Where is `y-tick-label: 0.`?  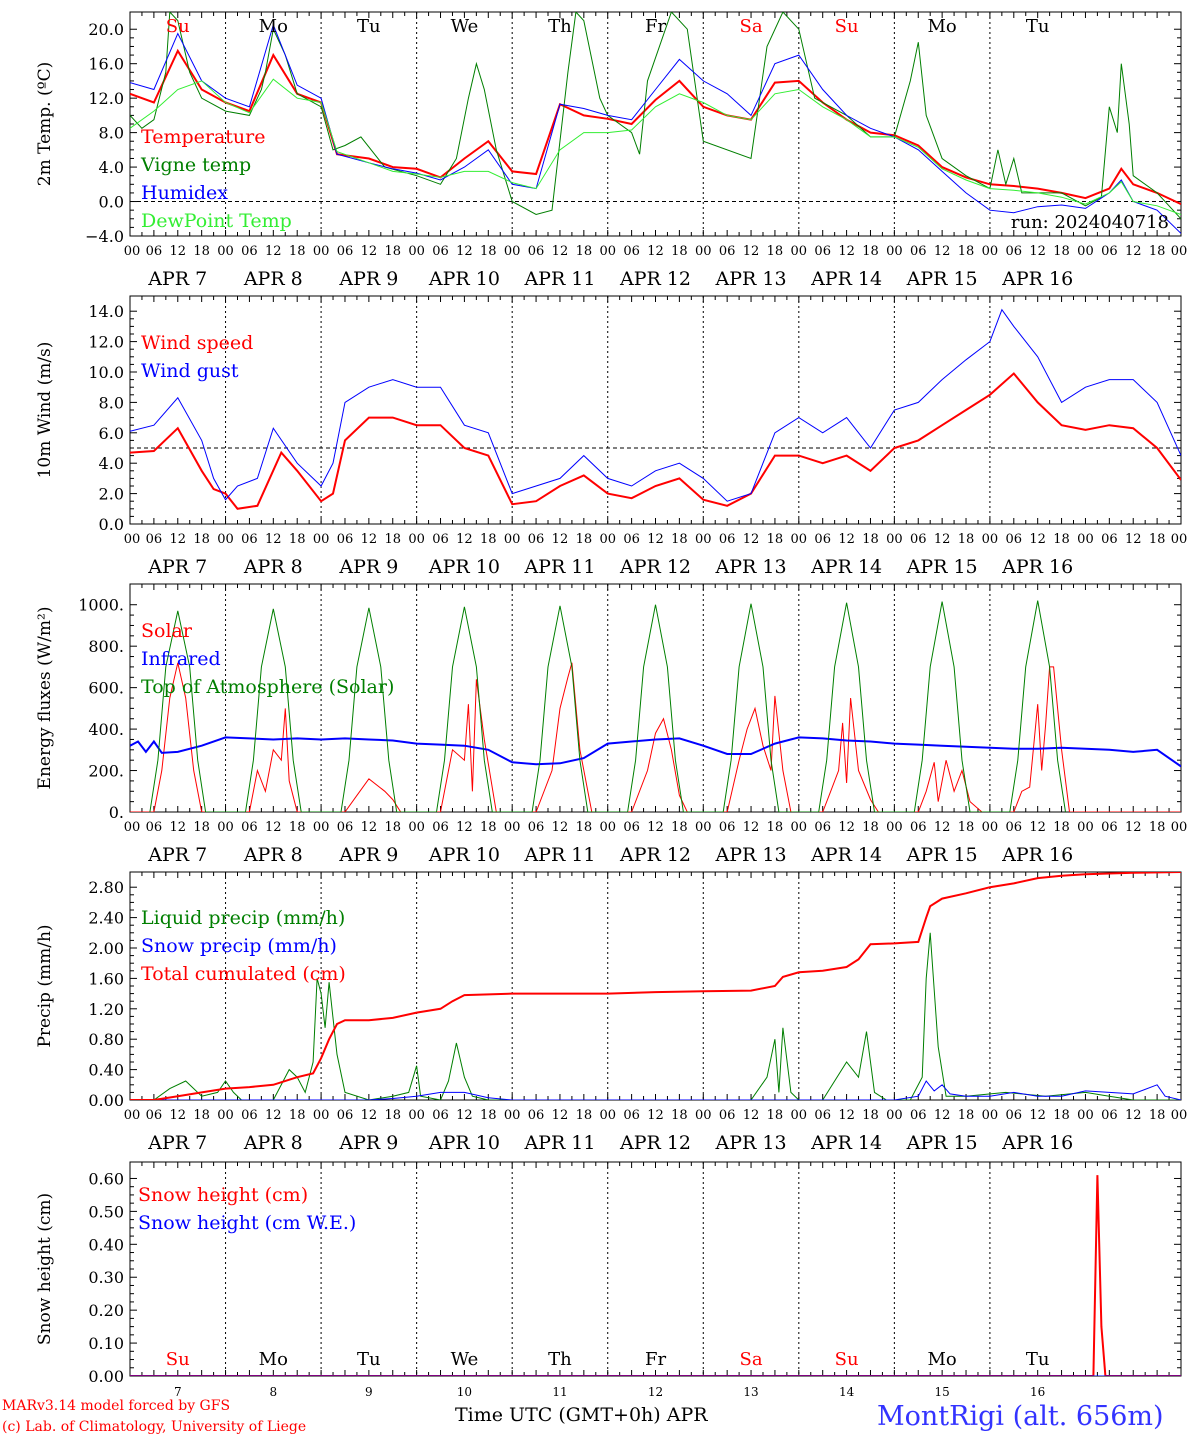
y-tick-label: 0. is located at coordinates (116, 812).